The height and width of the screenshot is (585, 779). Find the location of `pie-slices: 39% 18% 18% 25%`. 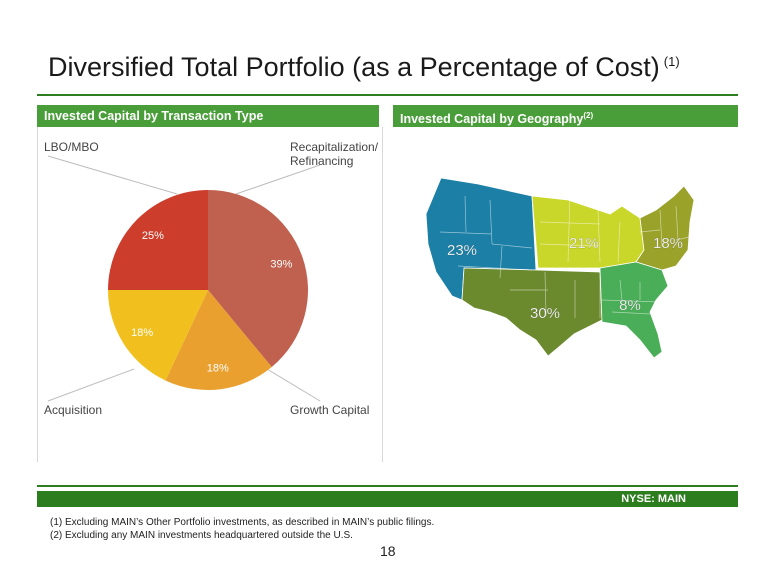

pie-slices: 39% 18% 18% 25% is located at coordinates (208, 290).